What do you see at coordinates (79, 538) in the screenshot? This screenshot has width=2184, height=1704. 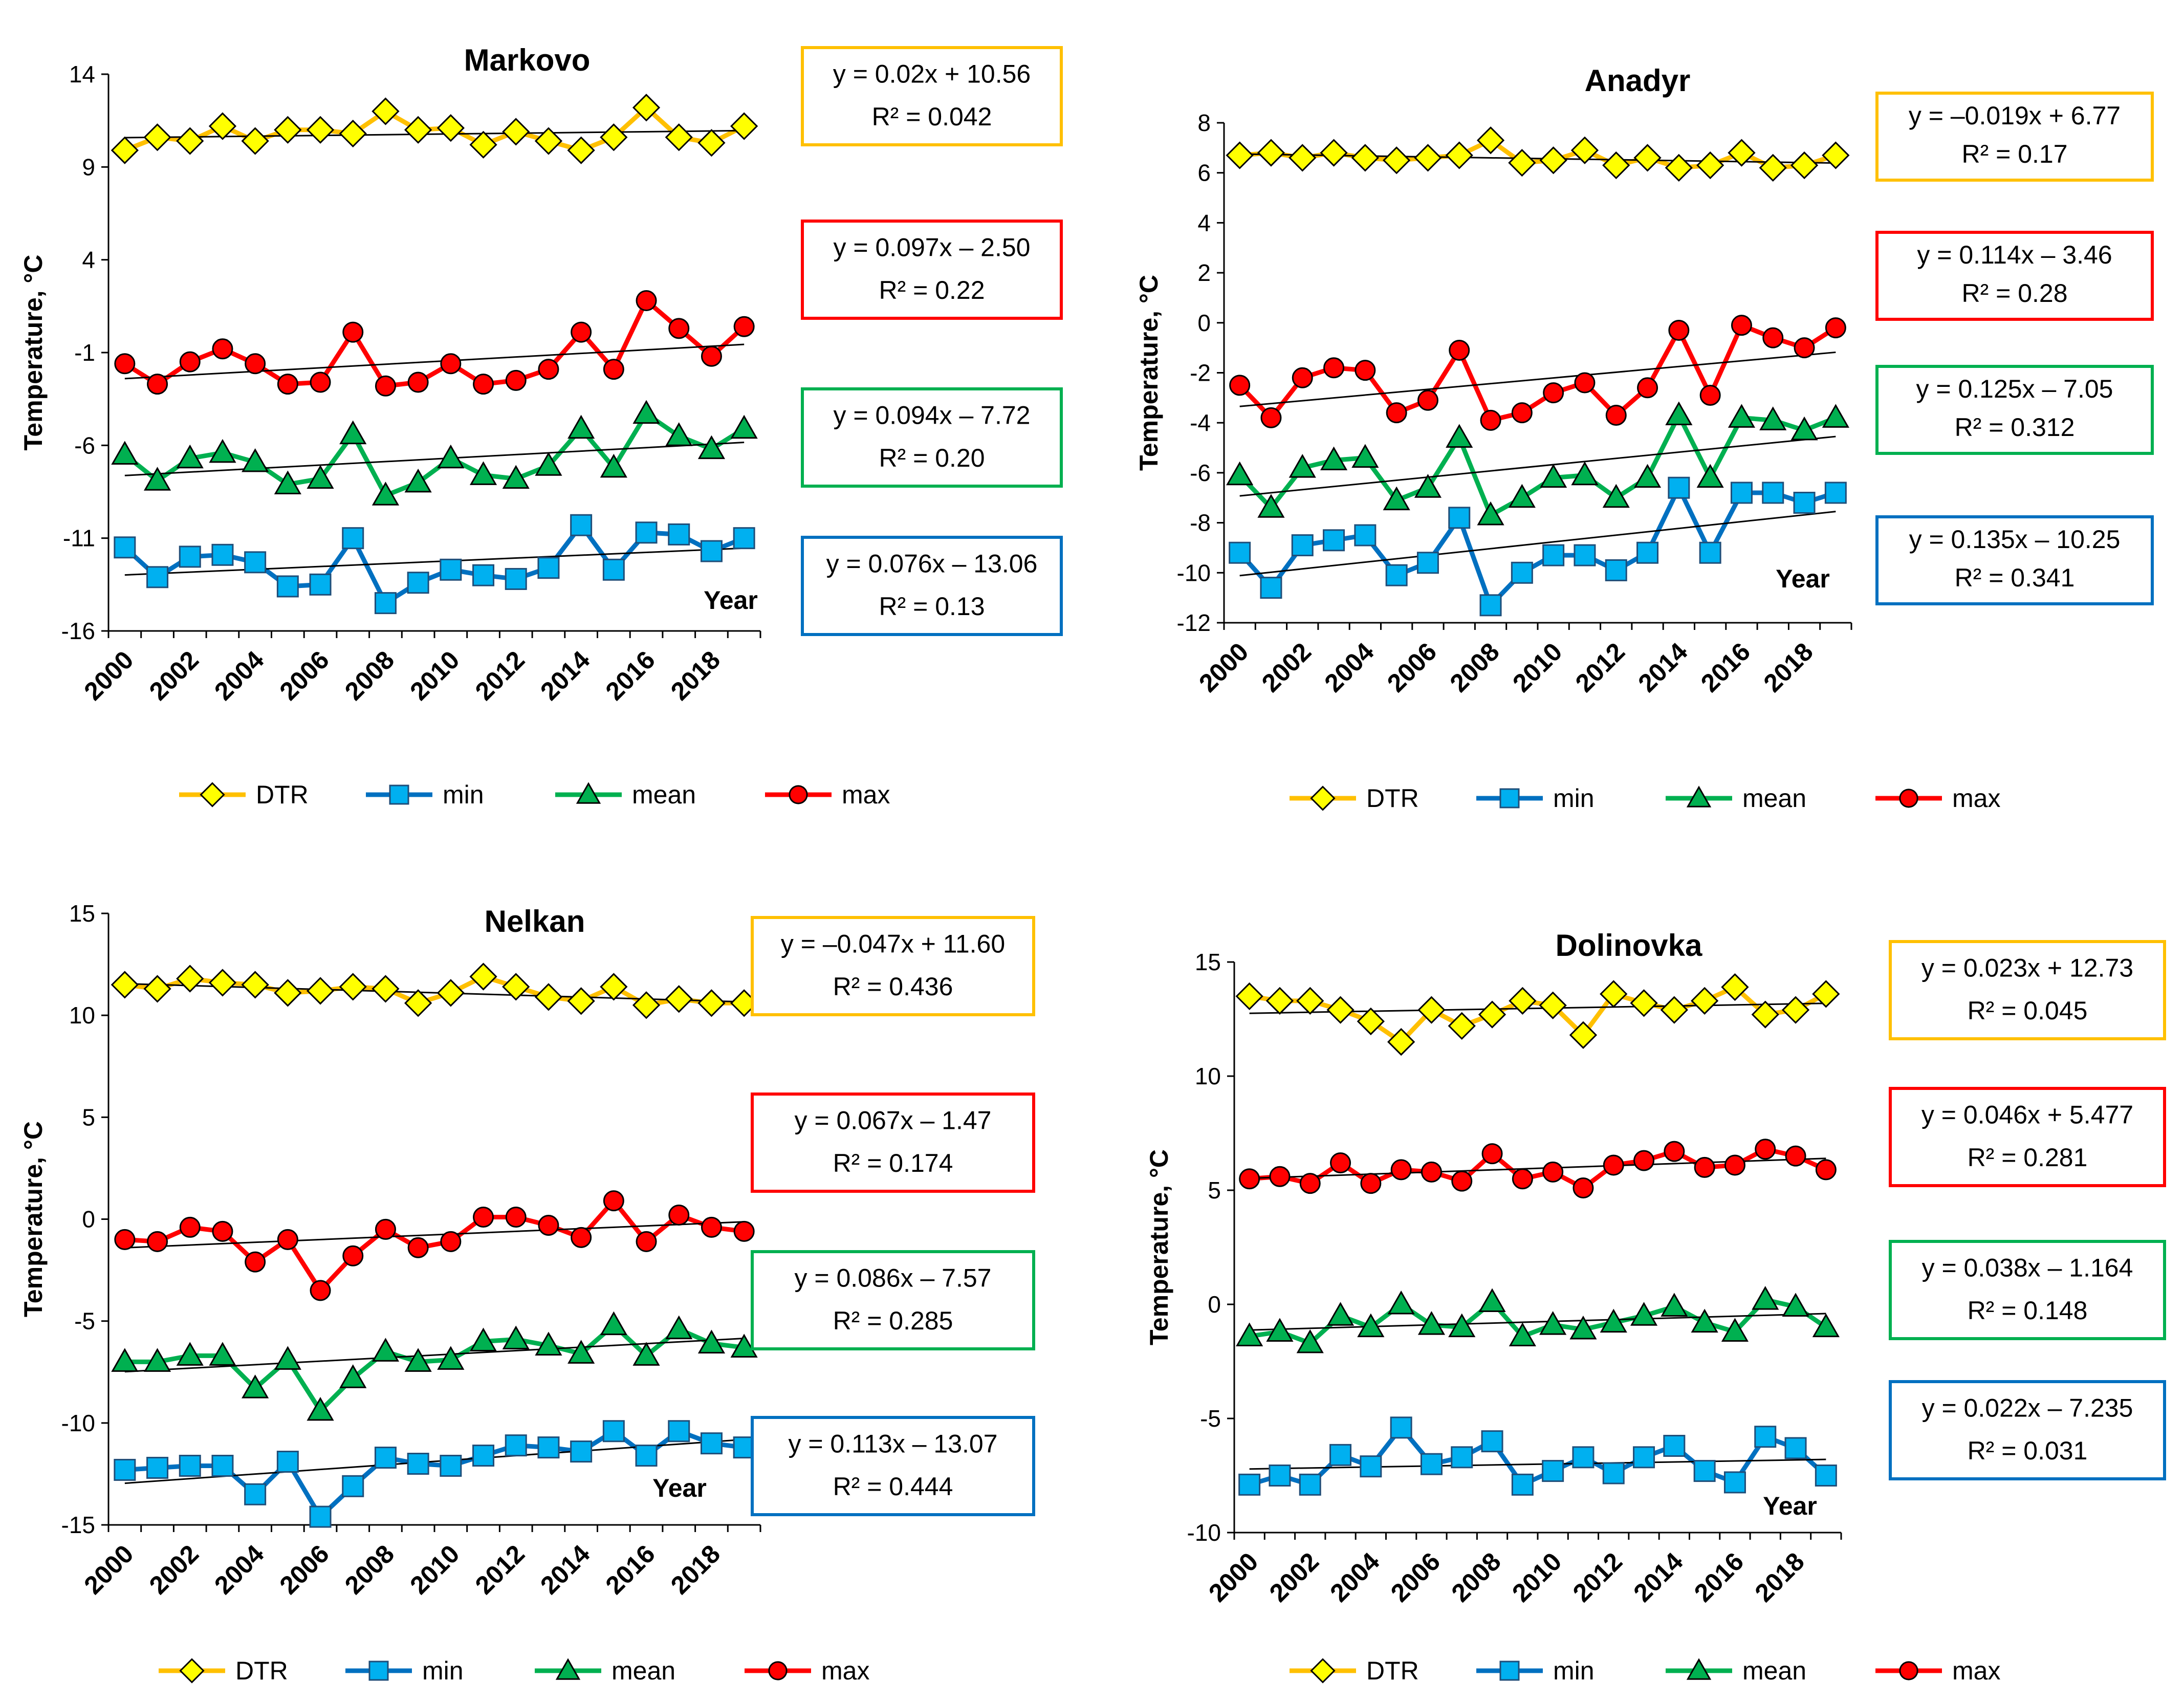 I see `y-tick-label: -11` at bounding box center [79, 538].